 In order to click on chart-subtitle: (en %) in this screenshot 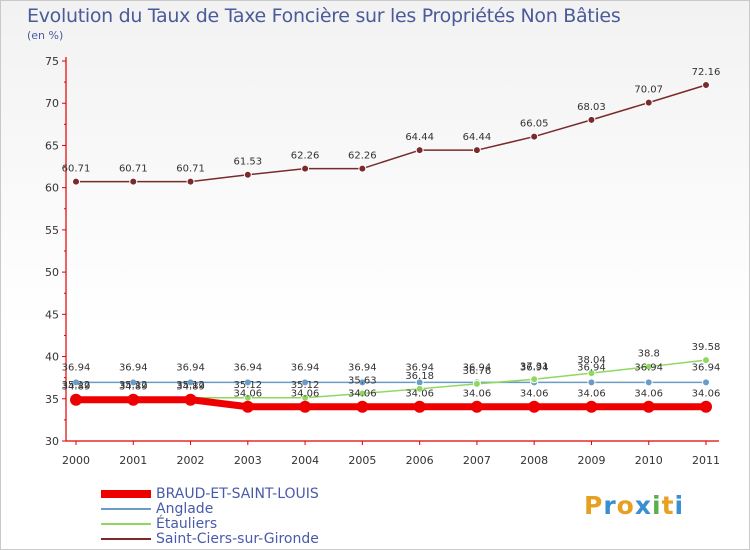, I will do `click(45, 35)`.